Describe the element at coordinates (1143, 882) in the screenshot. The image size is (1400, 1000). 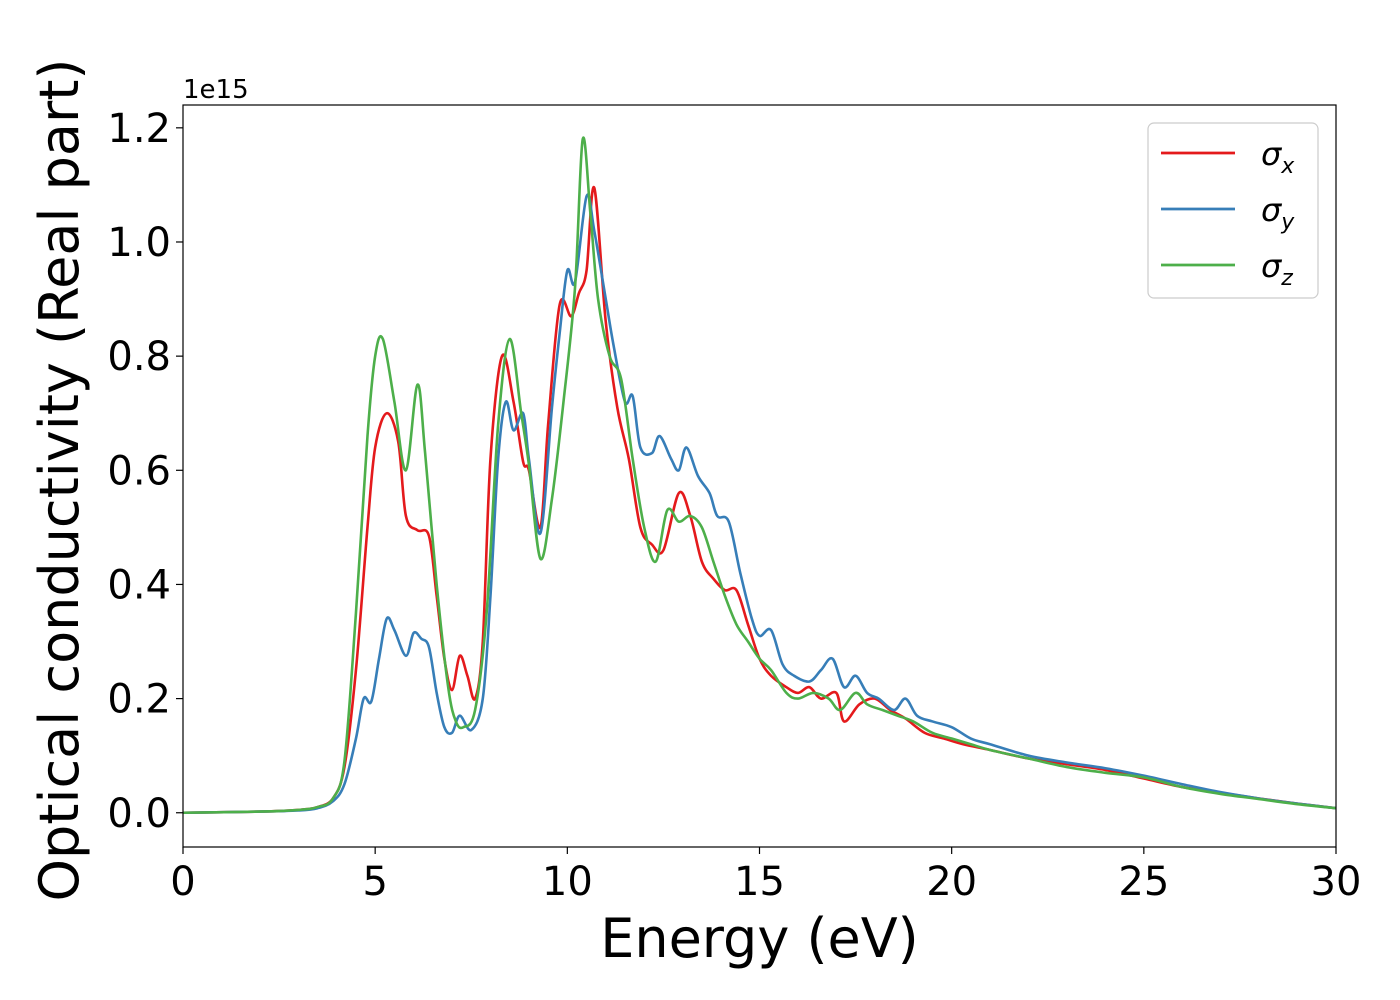
I see `x-tick-label: 25` at that location.